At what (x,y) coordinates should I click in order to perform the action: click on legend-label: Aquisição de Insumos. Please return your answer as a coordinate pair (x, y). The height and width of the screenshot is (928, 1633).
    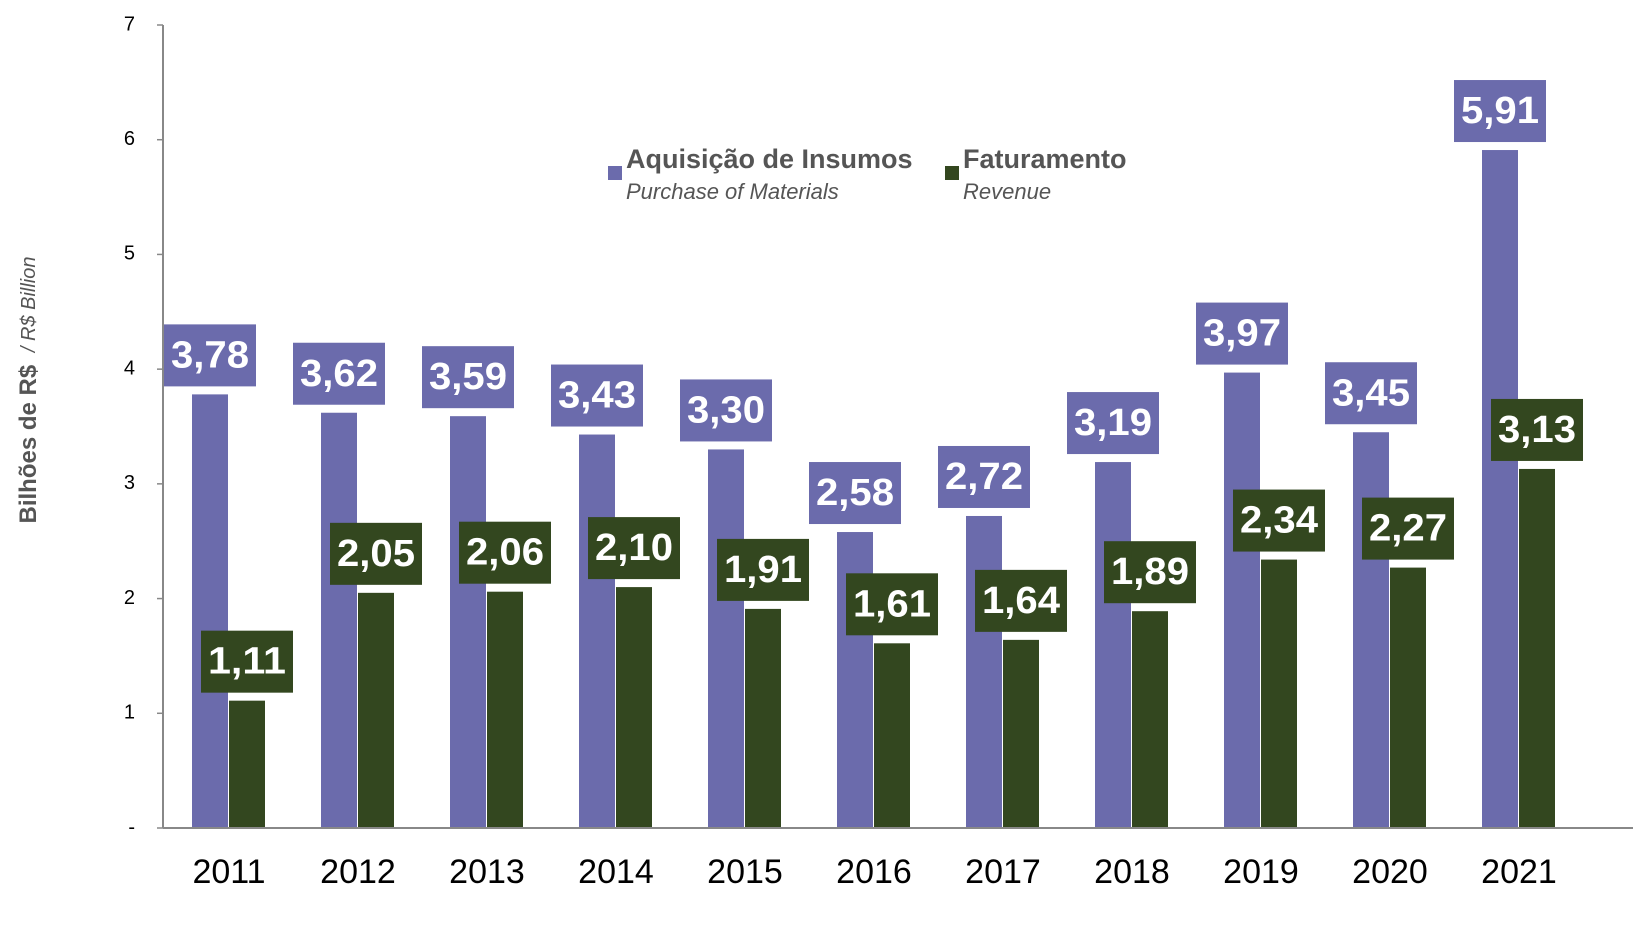
    Looking at the image, I should click on (769, 159).